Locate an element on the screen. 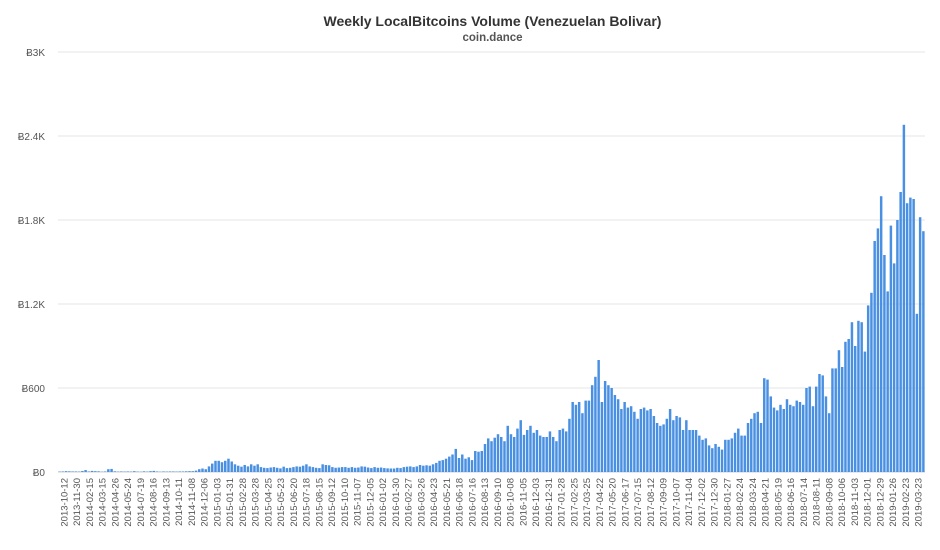 The image size is (940, 550). x-tick-label: 2015-05-23 is located at coordinates (281, 502).